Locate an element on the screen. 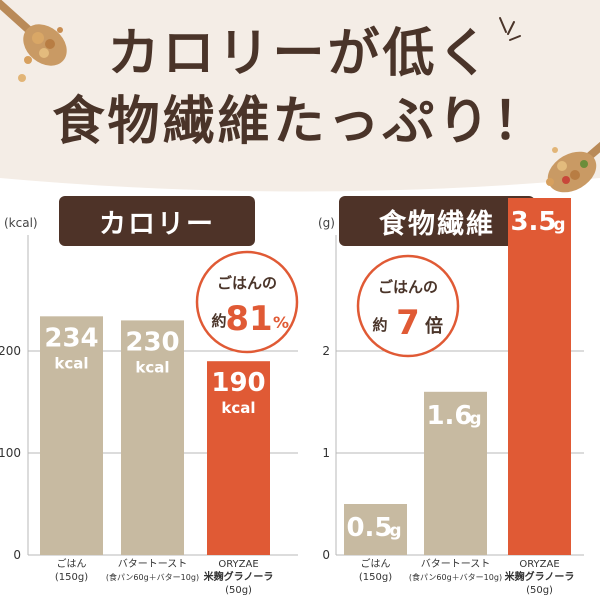  calorie-callout-circle is located at coordinates (247, 302).